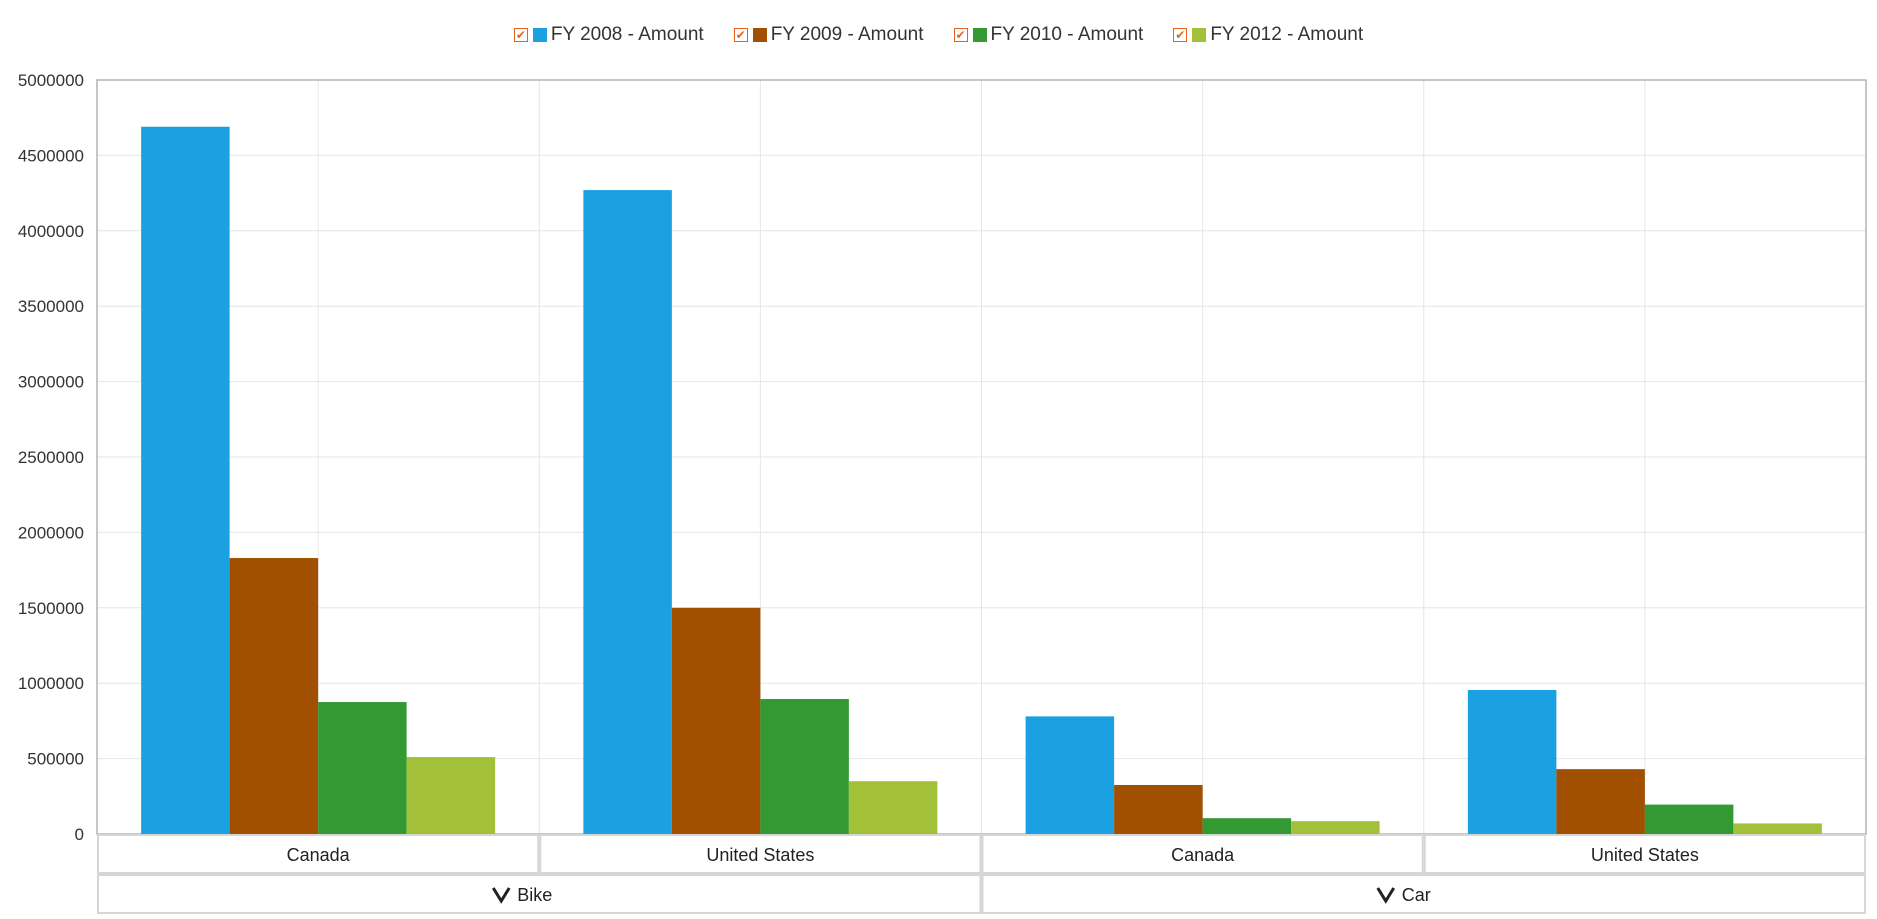  Describe the element at coordinates (55, 759) in the screenshot. I see `y-tick-label: 500000` at that location.